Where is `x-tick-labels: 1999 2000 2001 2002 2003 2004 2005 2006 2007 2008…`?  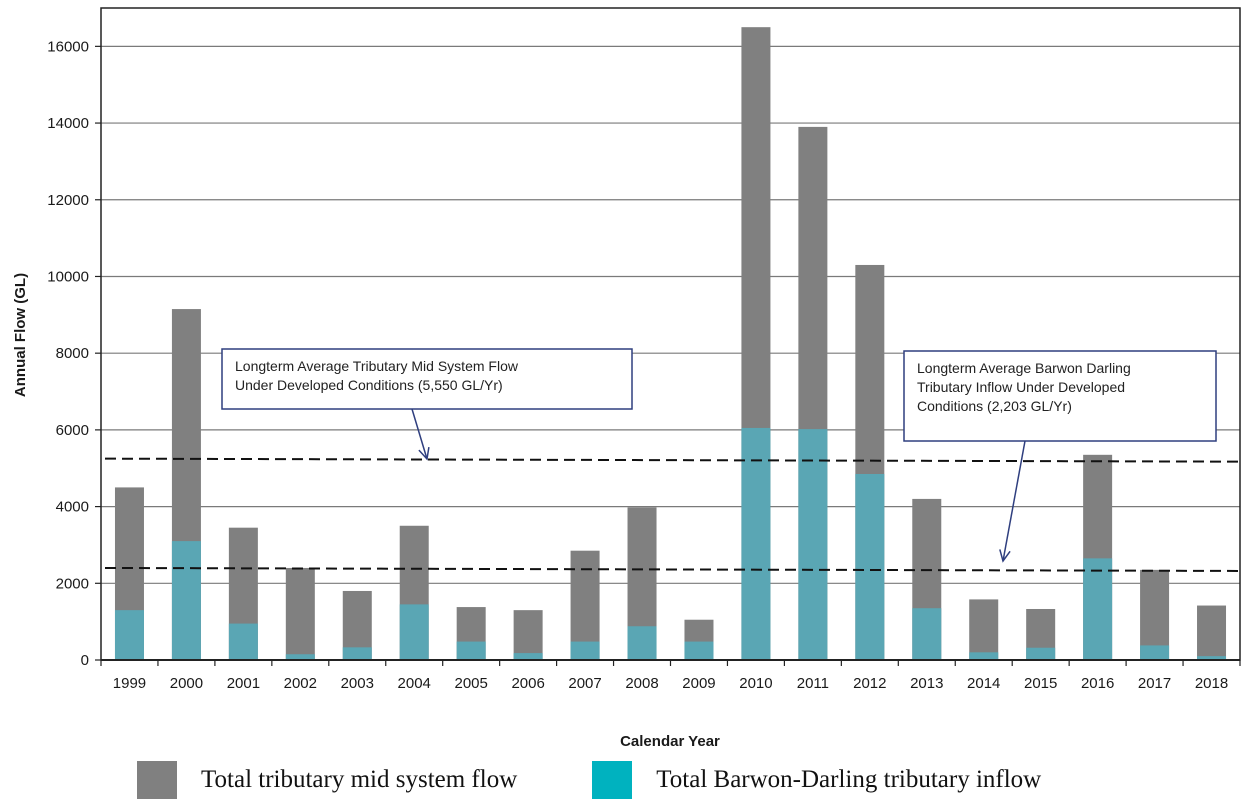
x-tick-labels: 1999 2000 2001 2002 2003 2004 2005 2006 2007 2008… is located at coordinates (670, 683).